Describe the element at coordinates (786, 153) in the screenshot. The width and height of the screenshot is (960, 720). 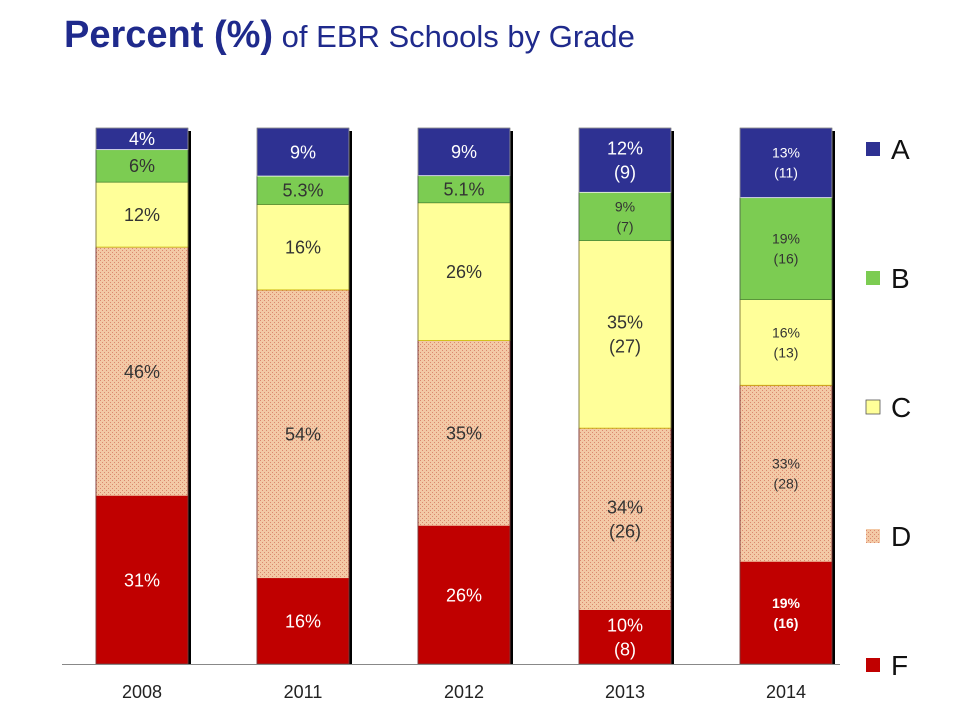
I see `data-label-a-2014-line1: 13%` at that location.